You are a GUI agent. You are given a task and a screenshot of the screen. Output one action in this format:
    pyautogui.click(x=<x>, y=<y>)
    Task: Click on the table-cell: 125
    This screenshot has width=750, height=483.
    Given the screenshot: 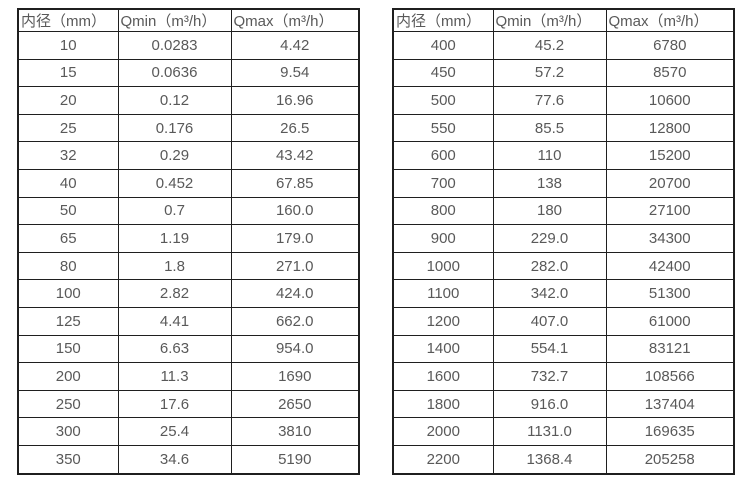 What is the action you would take?
    pyautogui.click(x=68, y=321)
    